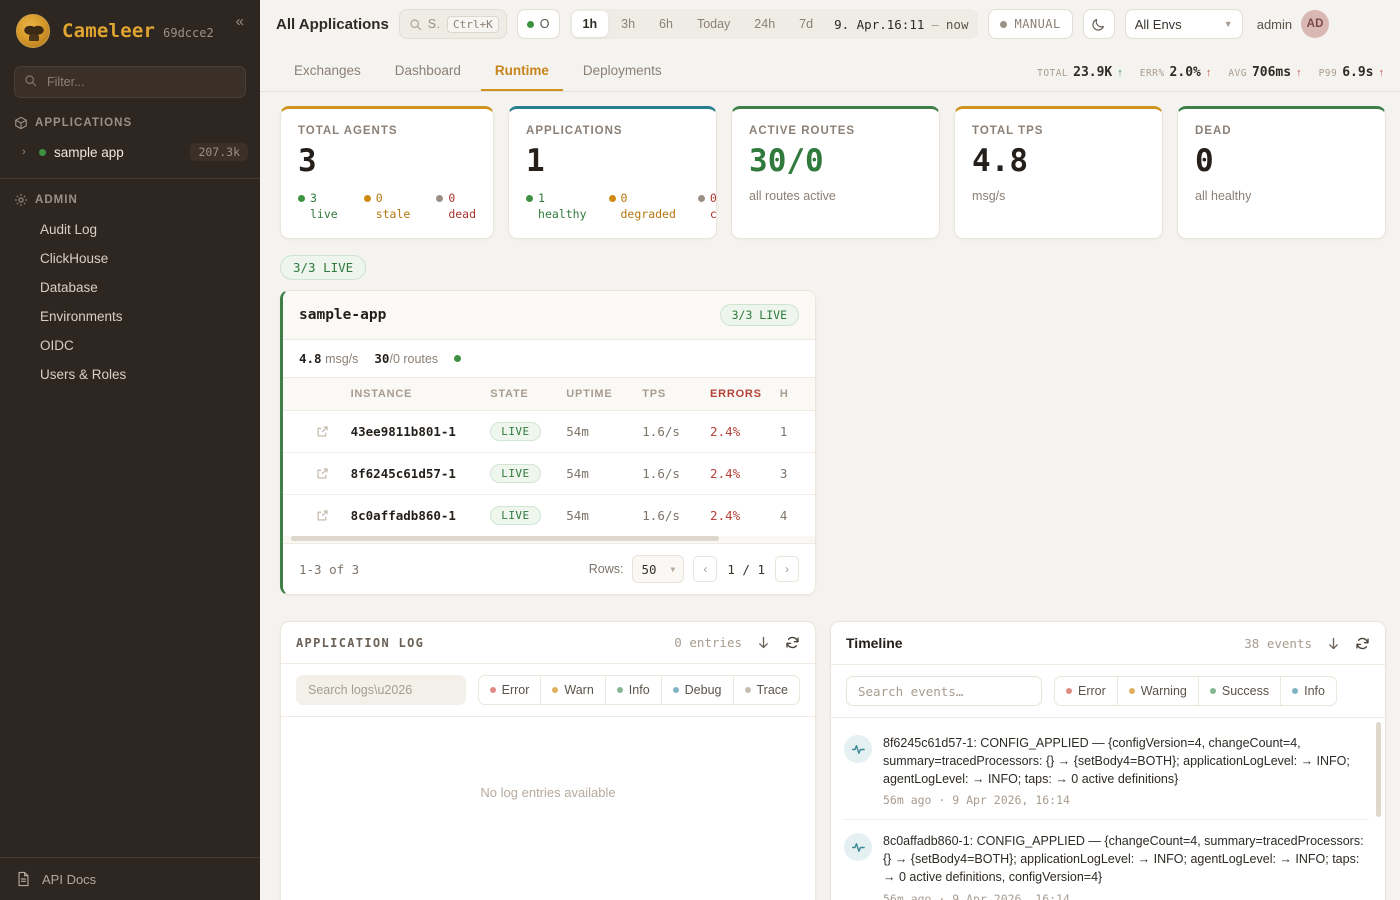 The image size is (1400, 900). Describe the element at coordinates (1080, 72) in the screenshot. I see `metric-total: TOTAL 23.9K ↑` at that location.